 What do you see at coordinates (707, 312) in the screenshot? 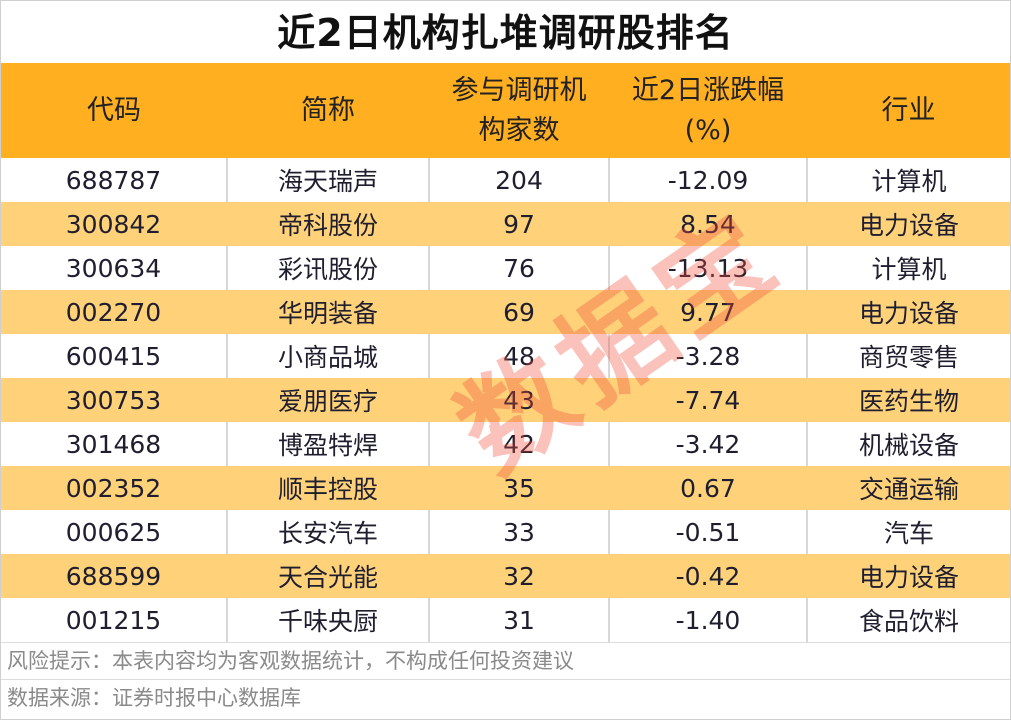
I see `table-cell: 9.77` at bounding box center [707, 312].